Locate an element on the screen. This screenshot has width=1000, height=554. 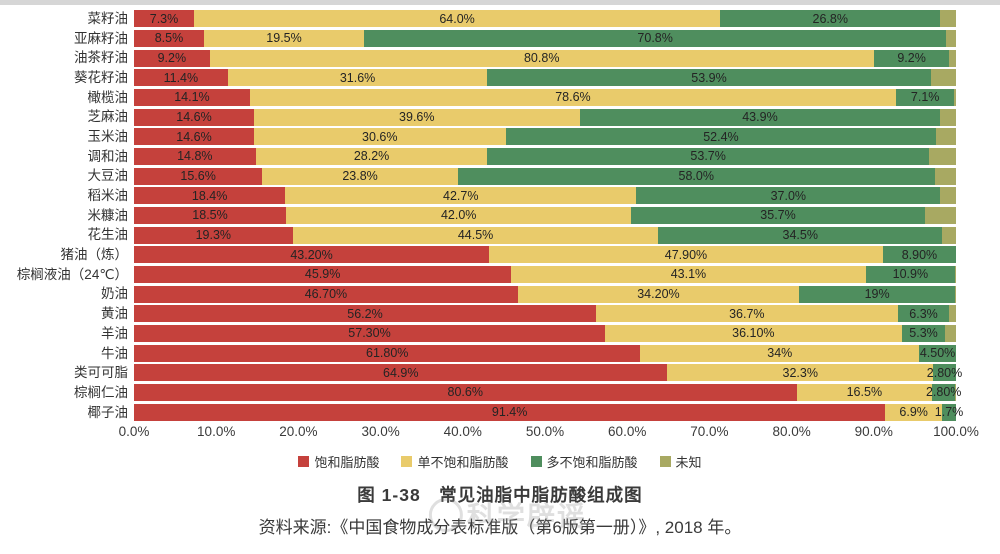
bar-segment-polyunsaturated: 9.2% is located at coordinates (911, 58).